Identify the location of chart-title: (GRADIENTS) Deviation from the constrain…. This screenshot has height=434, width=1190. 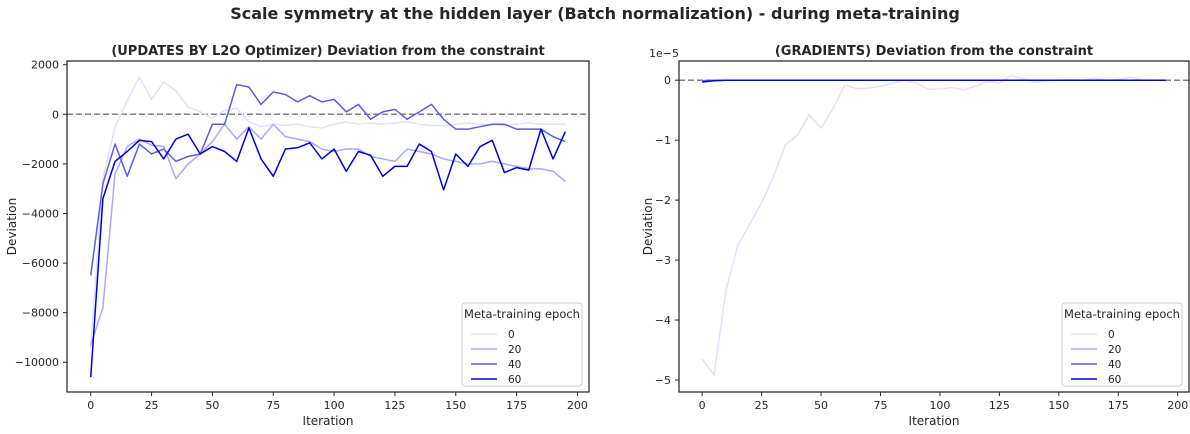
(934, 51).